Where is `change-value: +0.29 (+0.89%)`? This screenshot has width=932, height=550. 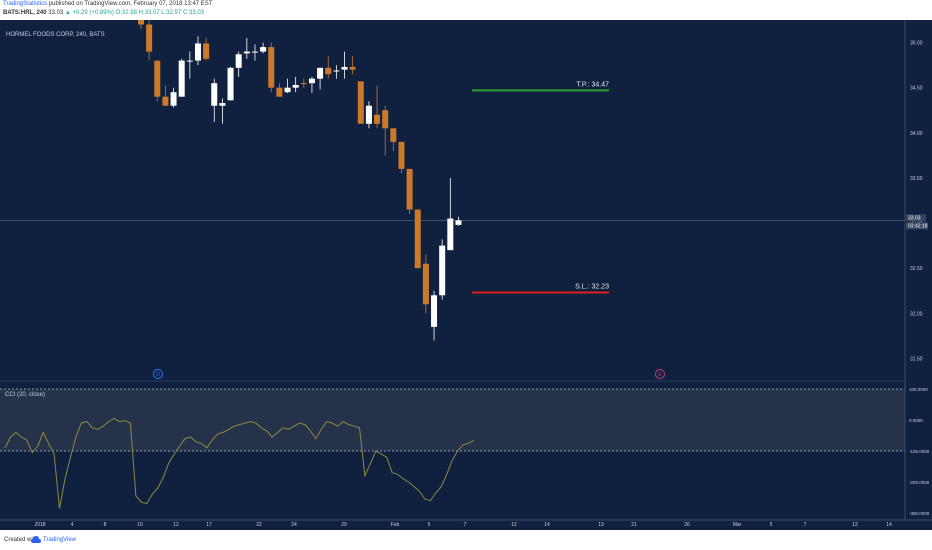
change-value: +0.29 (+0.89%) is located at coordinates (93, 13).